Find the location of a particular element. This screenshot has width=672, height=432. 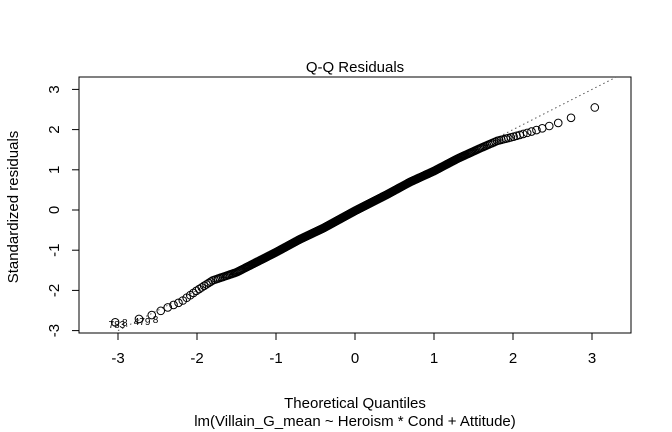

y-axis-label: Standardized residuals is located at coordinates (13, 207).